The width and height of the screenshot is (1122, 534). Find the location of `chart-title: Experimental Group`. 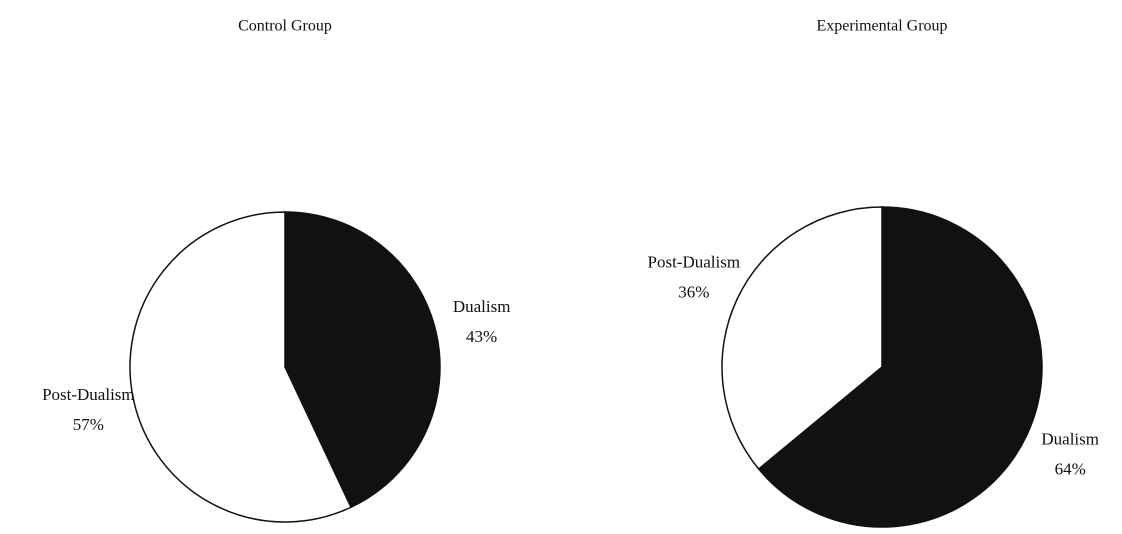

chart-title: Experimental Group is located at coordinates (881, 26).